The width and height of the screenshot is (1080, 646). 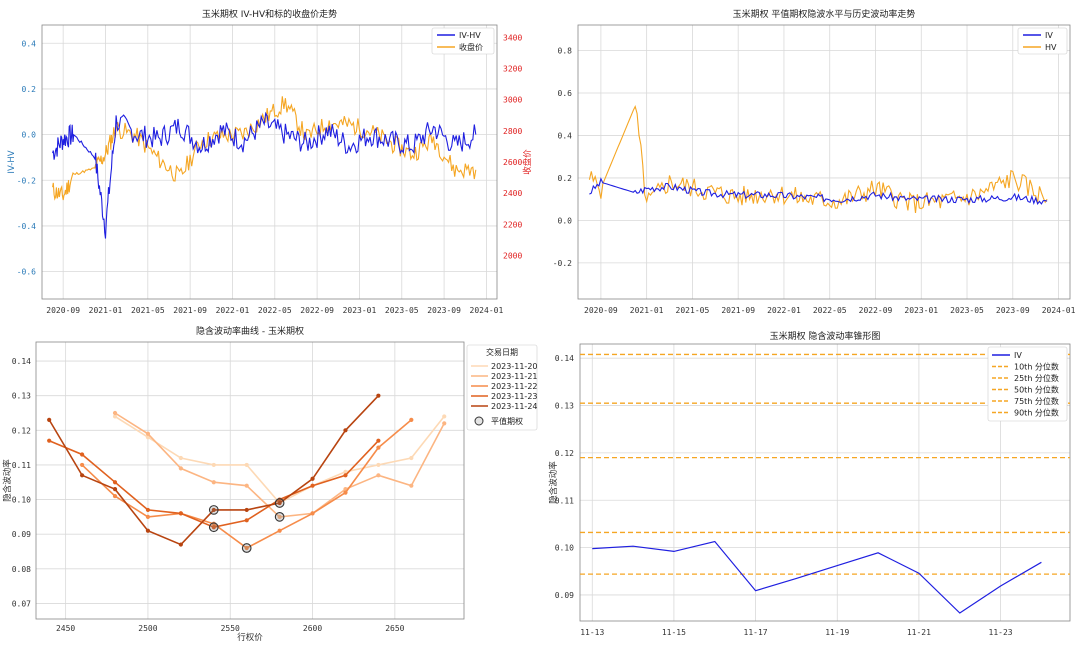 I want to click on legend-label-2023-11-23: 2023-11-23, so click(x=514, y=396).